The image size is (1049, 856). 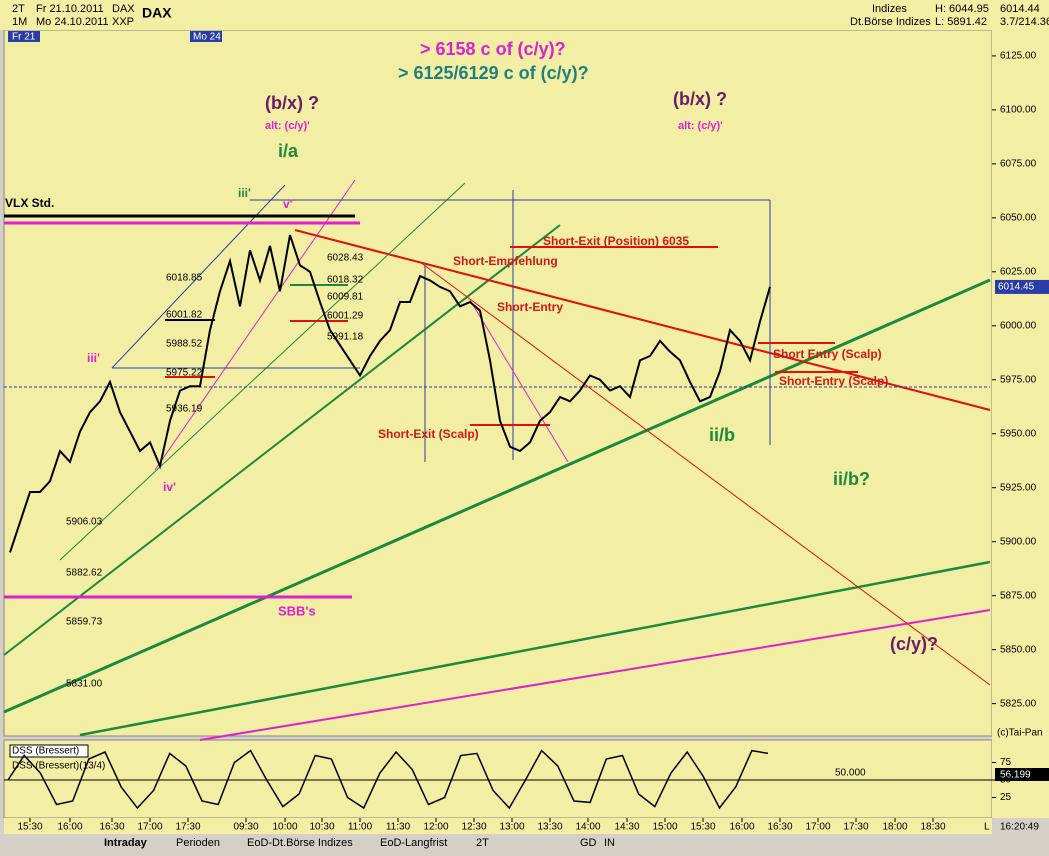 What do you see at coordinates (157, 13) in the screenshot?
I see `instrument: DAX` at bounding box center [157, 13].